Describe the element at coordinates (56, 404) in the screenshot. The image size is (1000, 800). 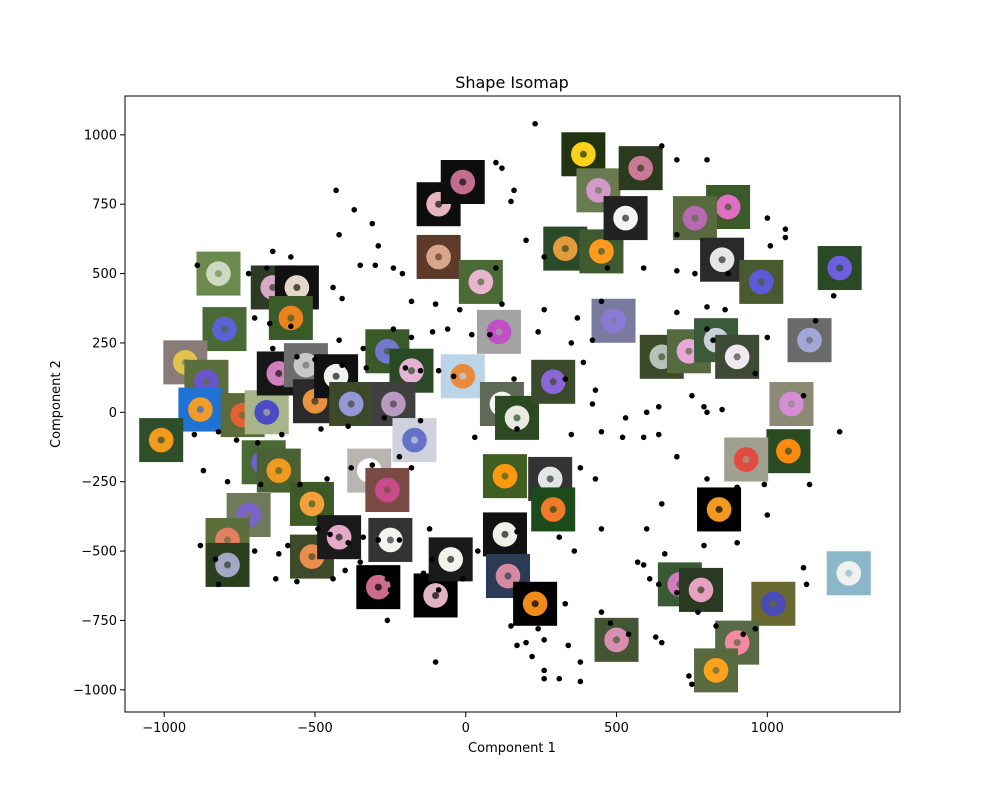
I see `y-axis-label: Component 2` at that location.